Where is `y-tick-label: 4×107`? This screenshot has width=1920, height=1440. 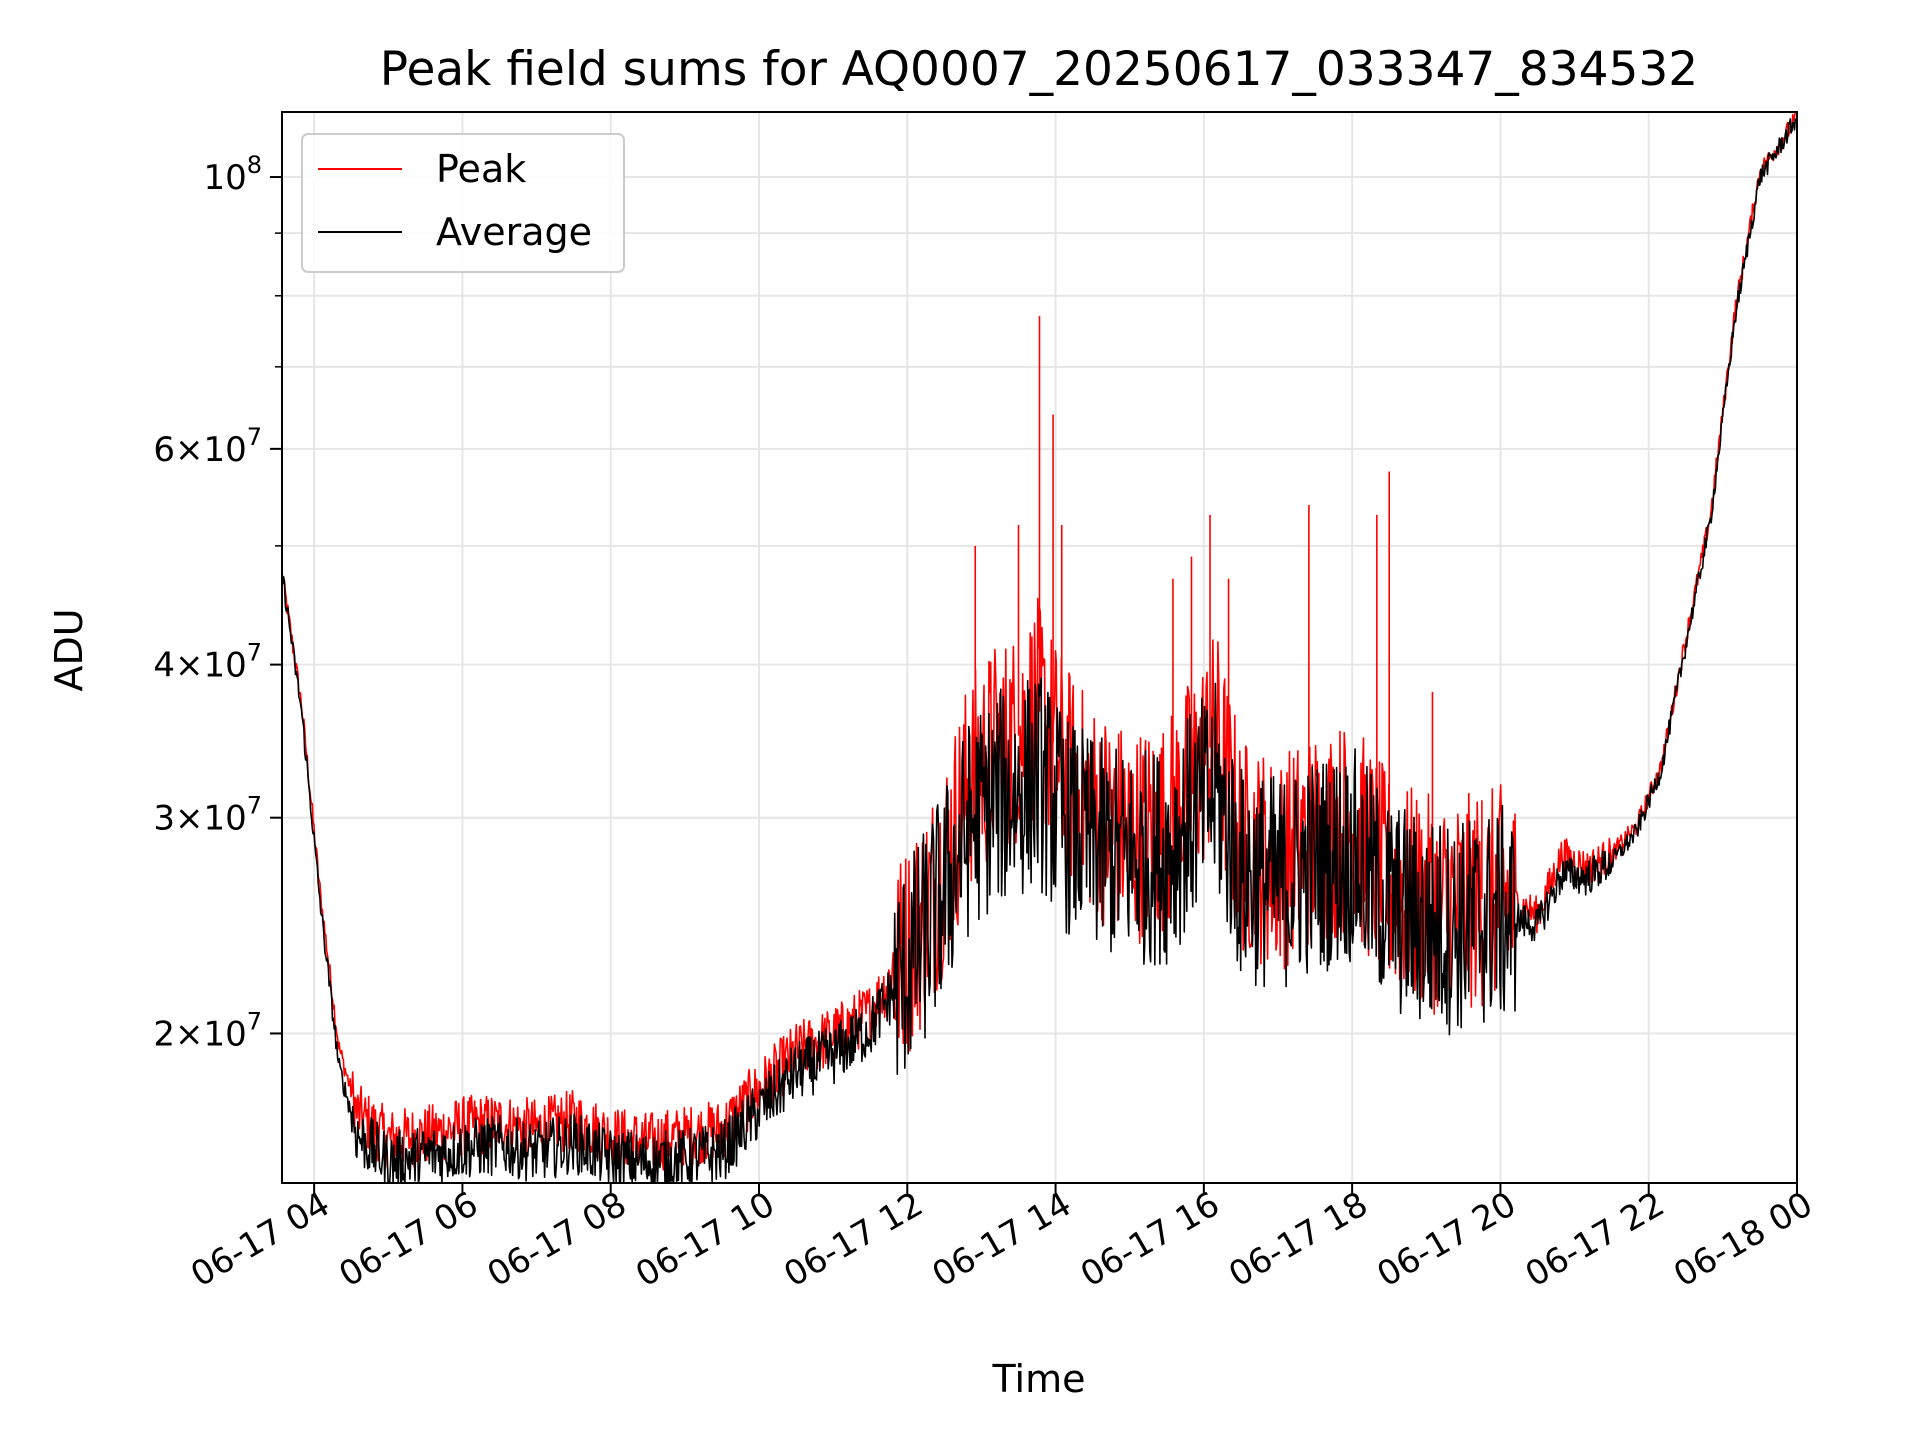
y-tick-label: 4×107 is located at coordinates (207, 662).